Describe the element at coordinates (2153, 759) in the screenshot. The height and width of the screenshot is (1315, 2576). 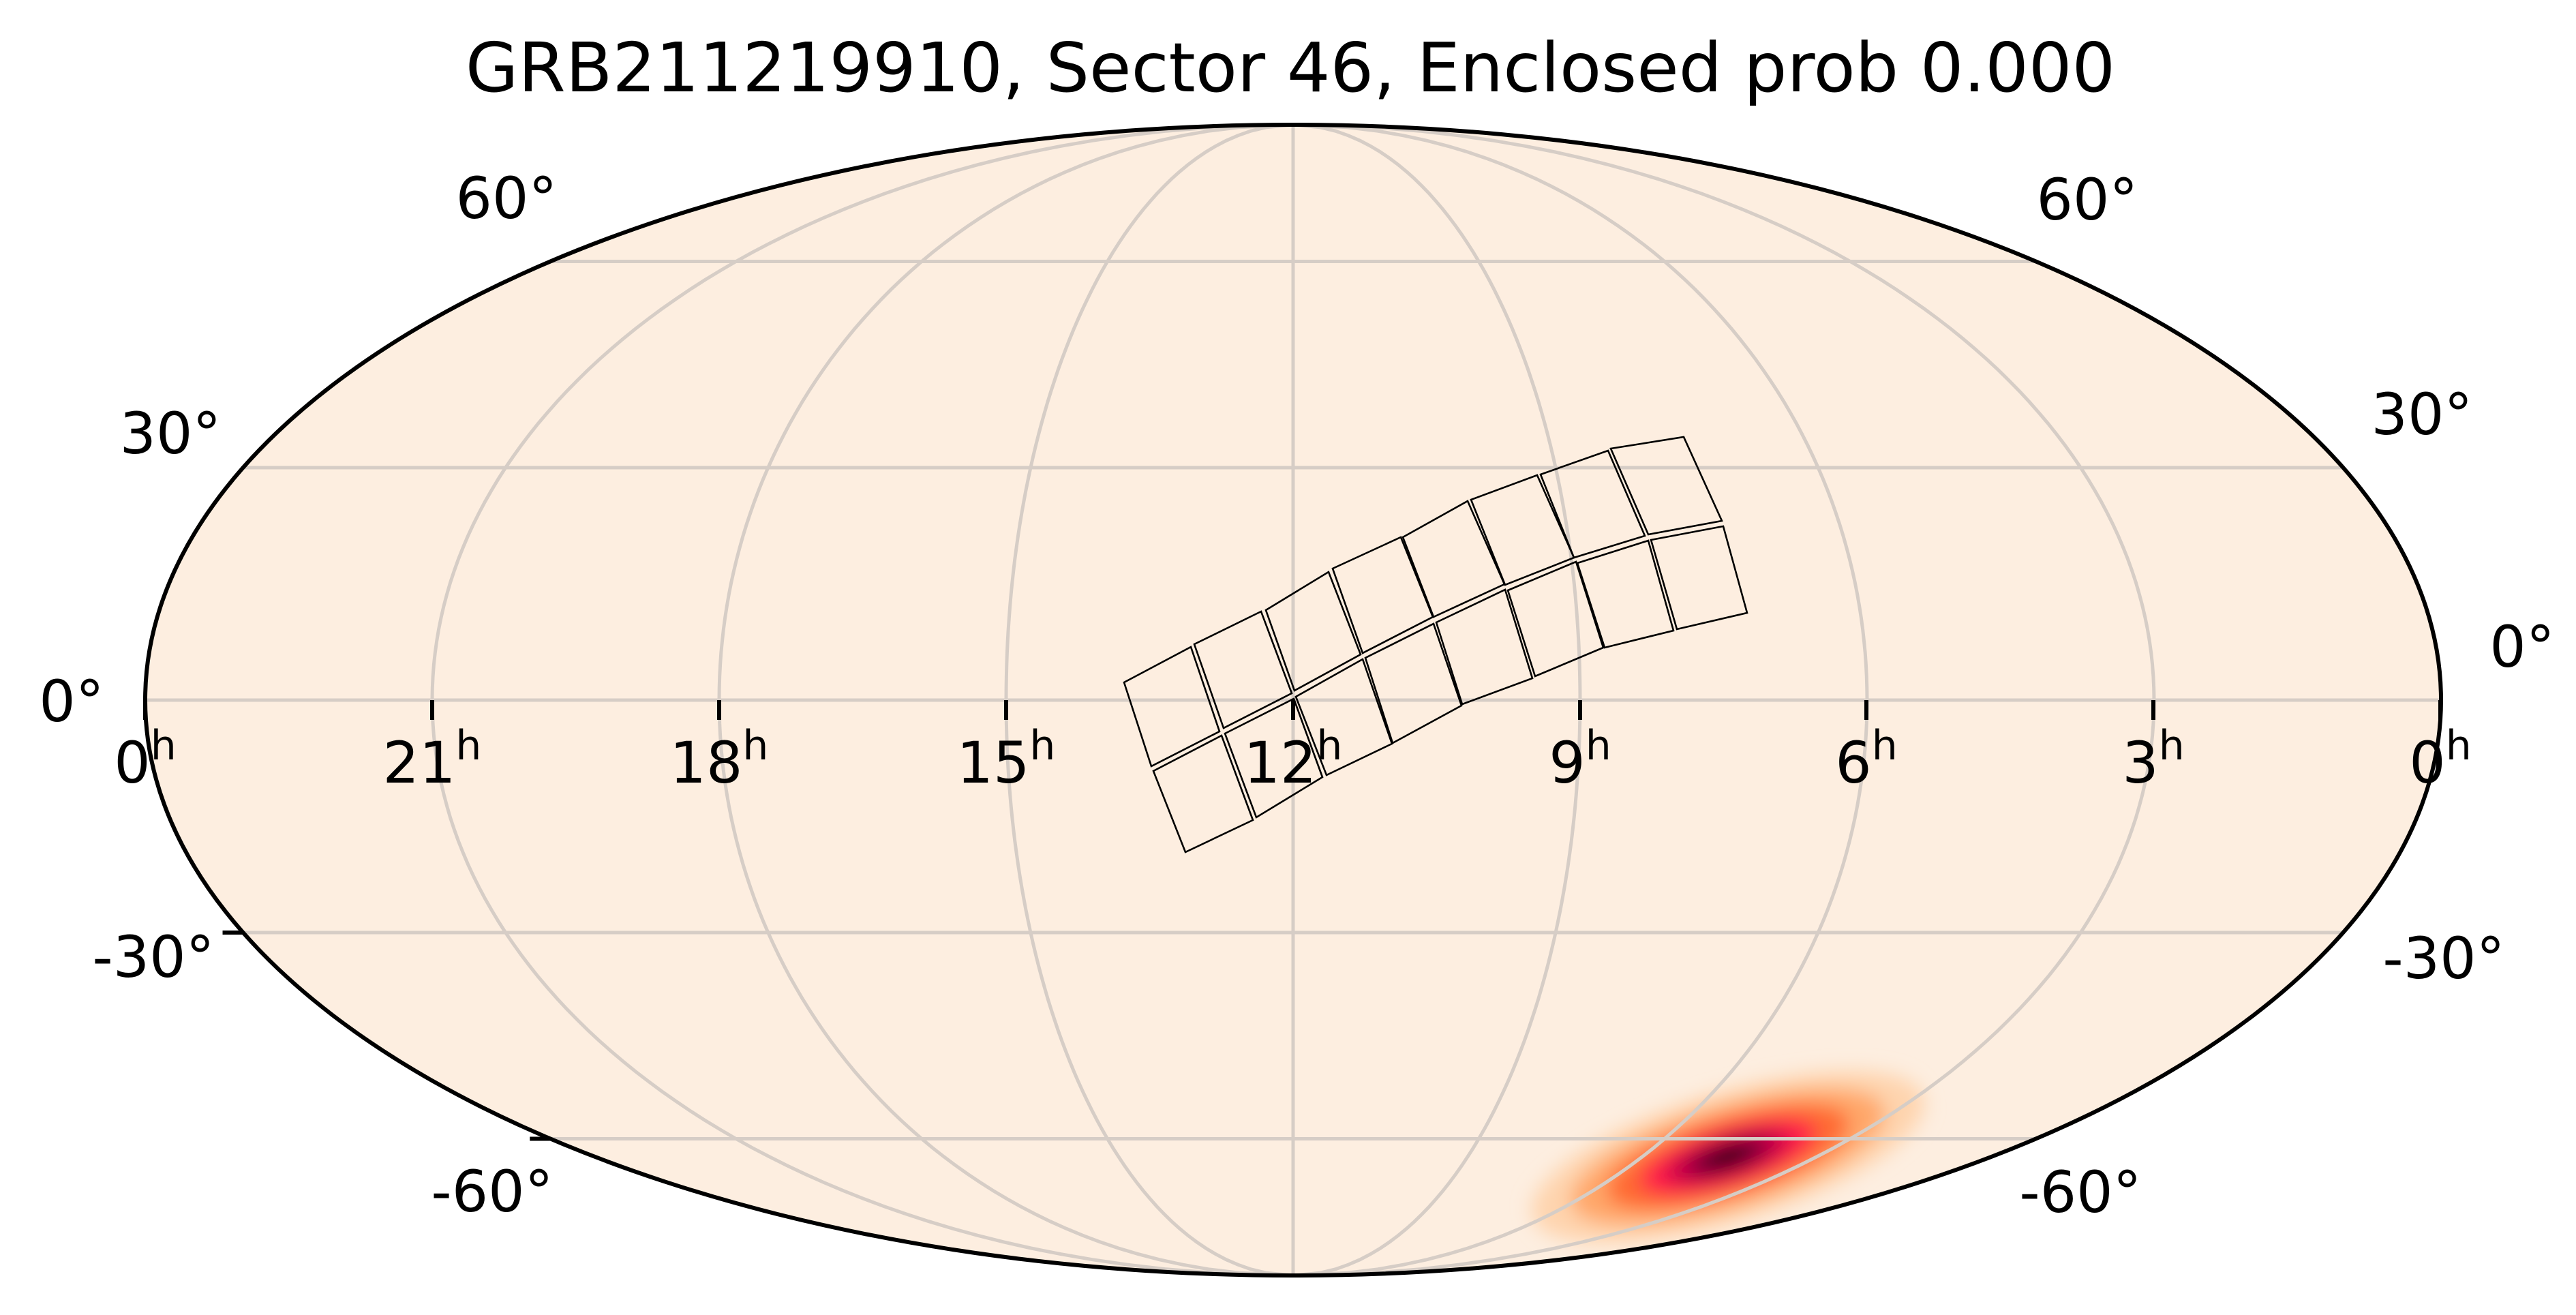
I see `ra-tick-label: 3h` at that location.